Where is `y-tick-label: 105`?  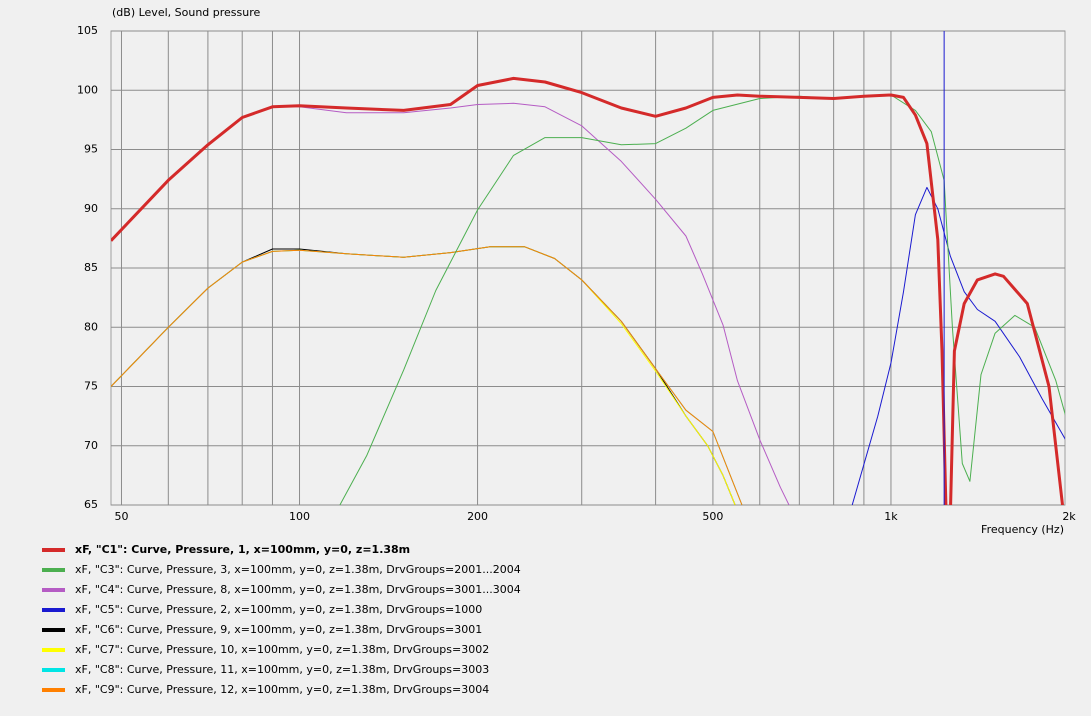 y-tick-label: 105 is located at coordinates (87, 30).